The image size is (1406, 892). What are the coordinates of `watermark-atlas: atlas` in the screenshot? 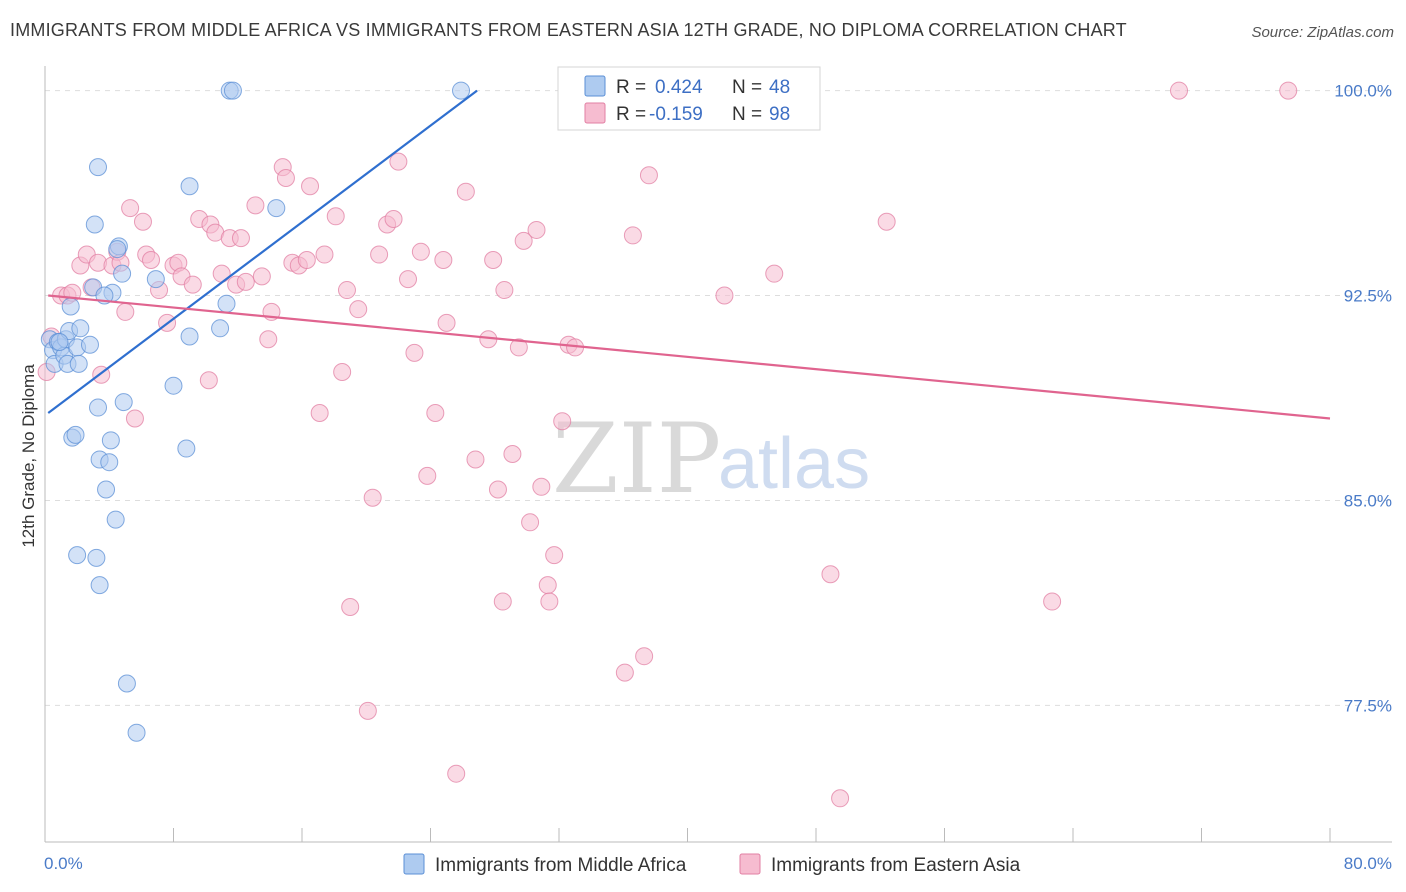 It's located at (794, 464).